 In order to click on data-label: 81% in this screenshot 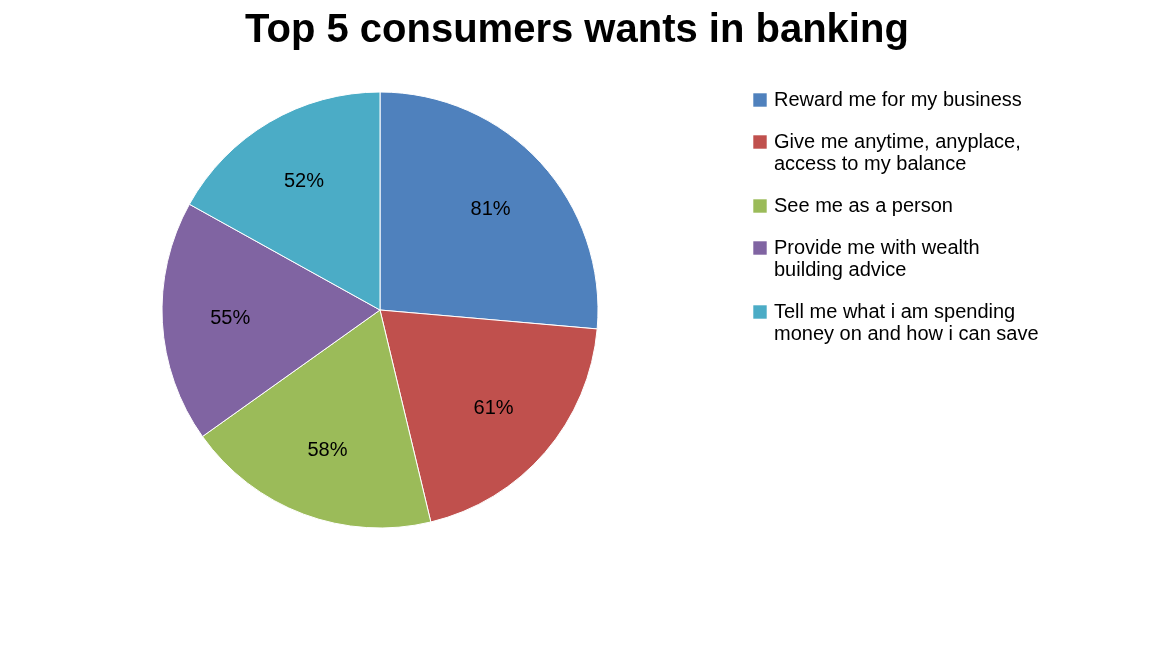, I will do `click(490, 207)`.